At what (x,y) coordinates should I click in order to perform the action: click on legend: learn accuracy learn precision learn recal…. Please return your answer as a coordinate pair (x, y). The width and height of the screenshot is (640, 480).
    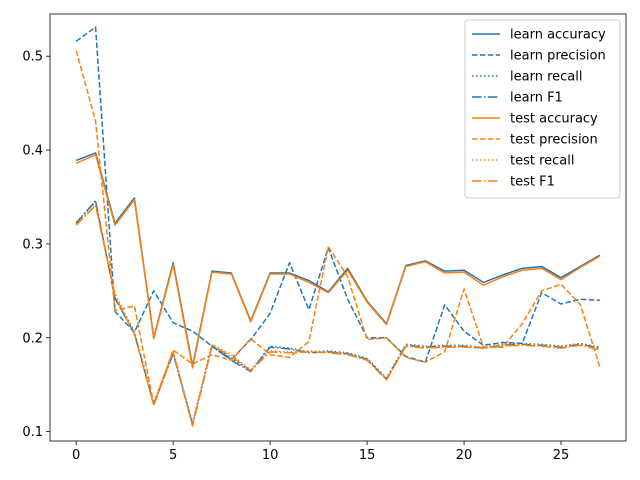
    Looking at the image, I should click on (542, 109).